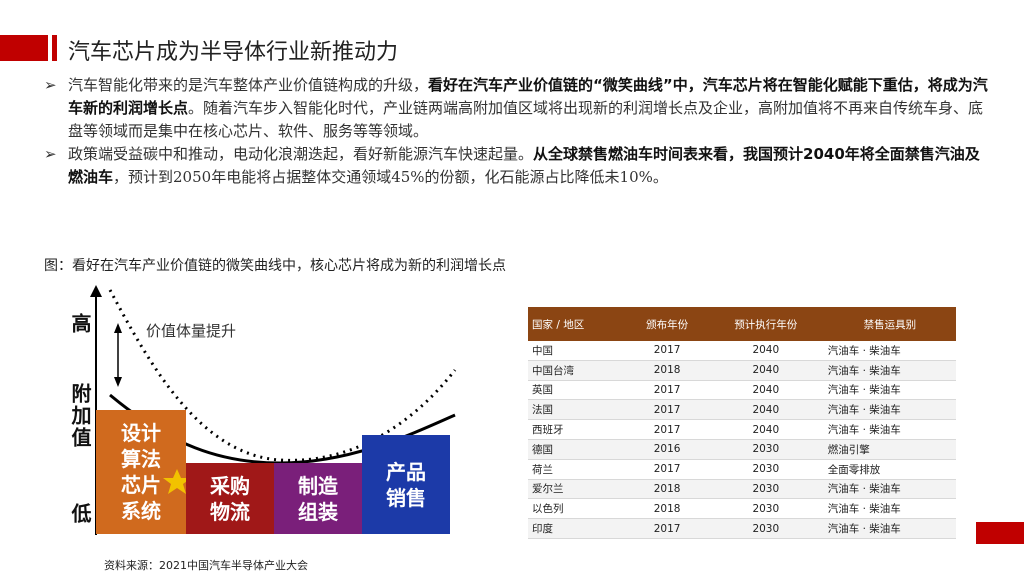  I want to click on bullet-emphasis: 从全球禁售燃油车时间表来看，我国预计2040年将全面禁售汽油及燃油车, so click(524, 165).